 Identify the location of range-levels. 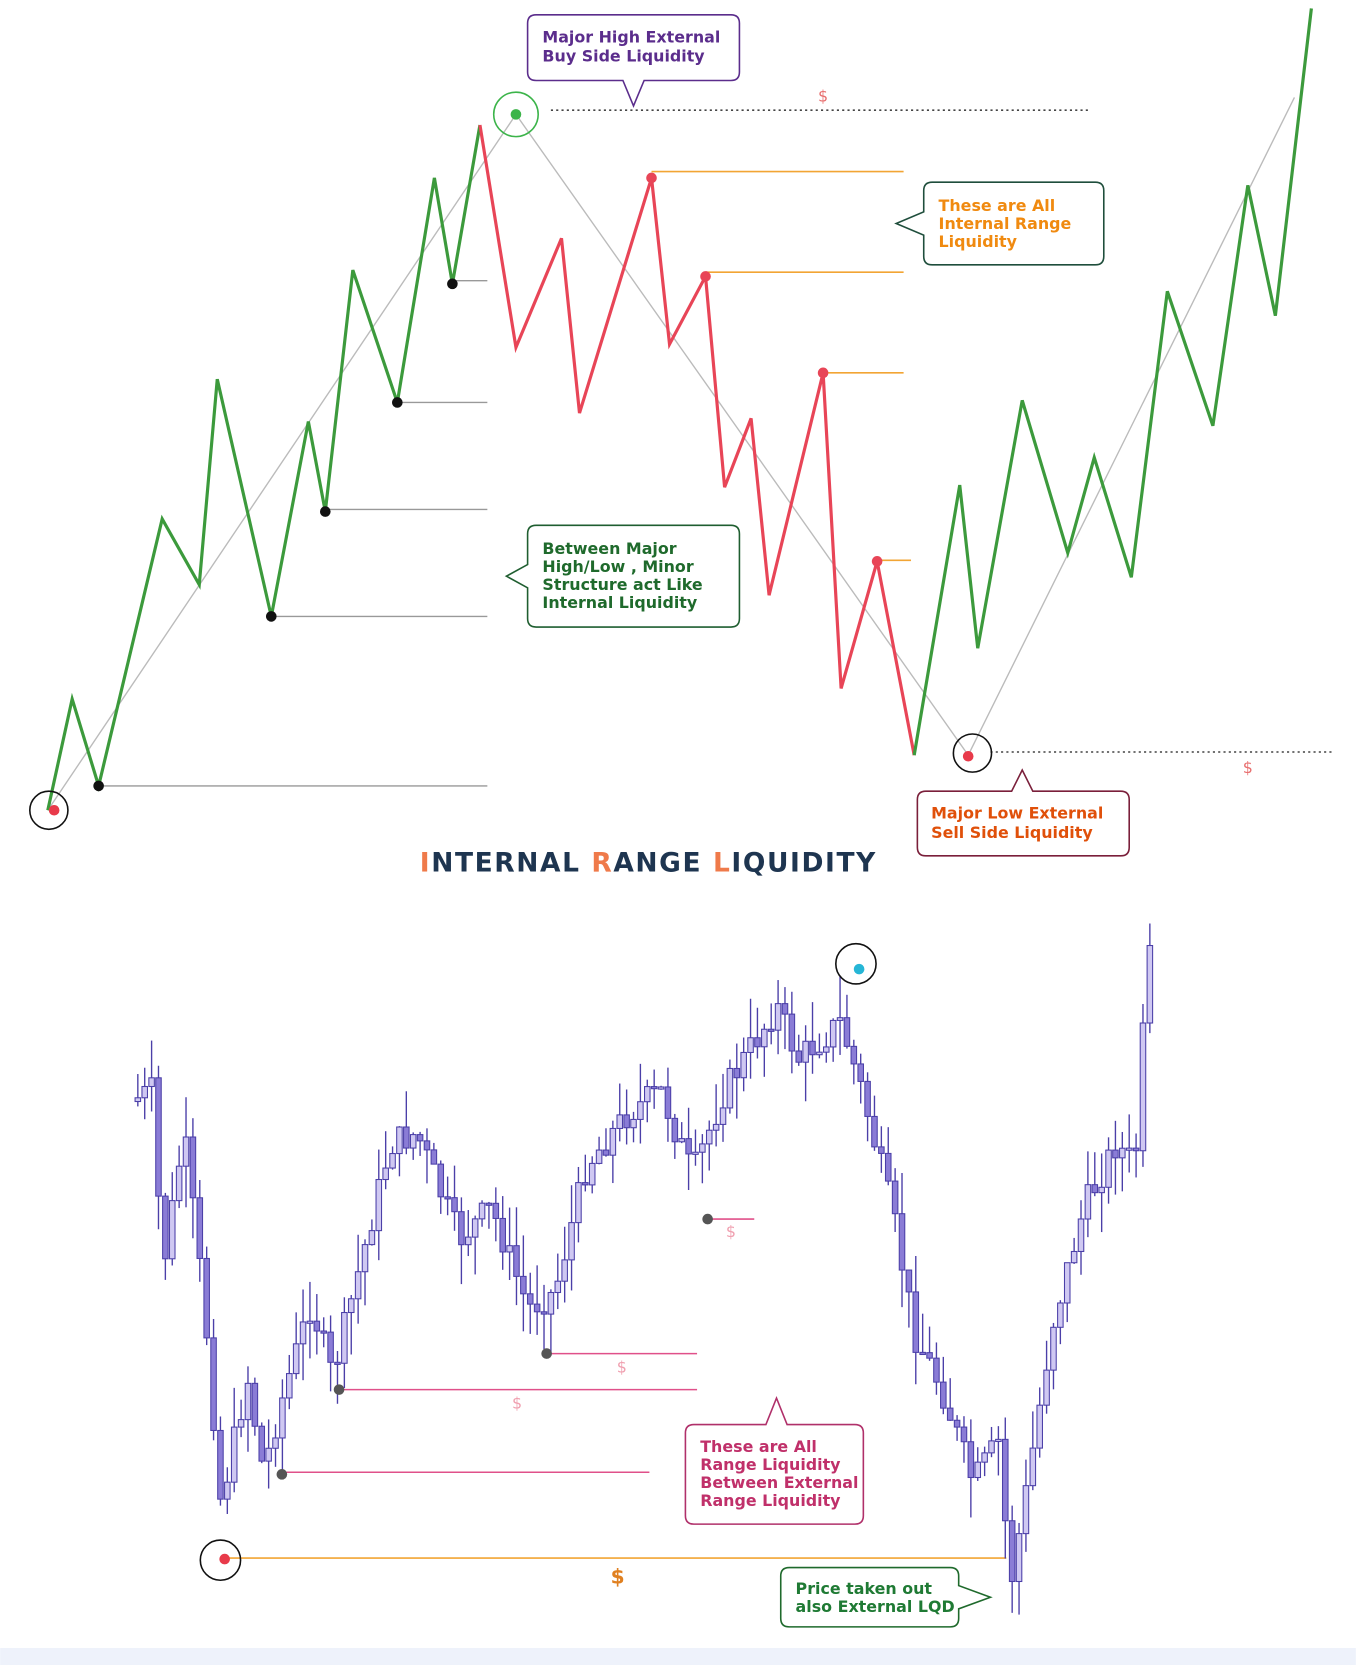
(615, 1388).